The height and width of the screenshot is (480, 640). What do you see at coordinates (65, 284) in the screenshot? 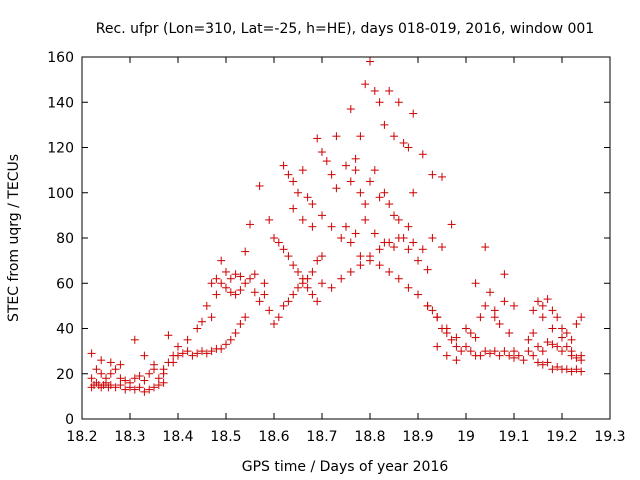
I see `y-tick-label: 60` at bounding box center [65, 284].